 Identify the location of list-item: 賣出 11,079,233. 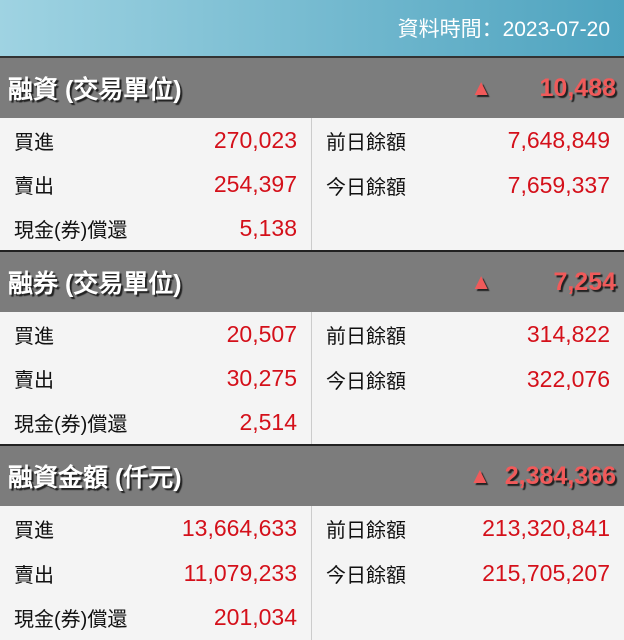
(155, 573).